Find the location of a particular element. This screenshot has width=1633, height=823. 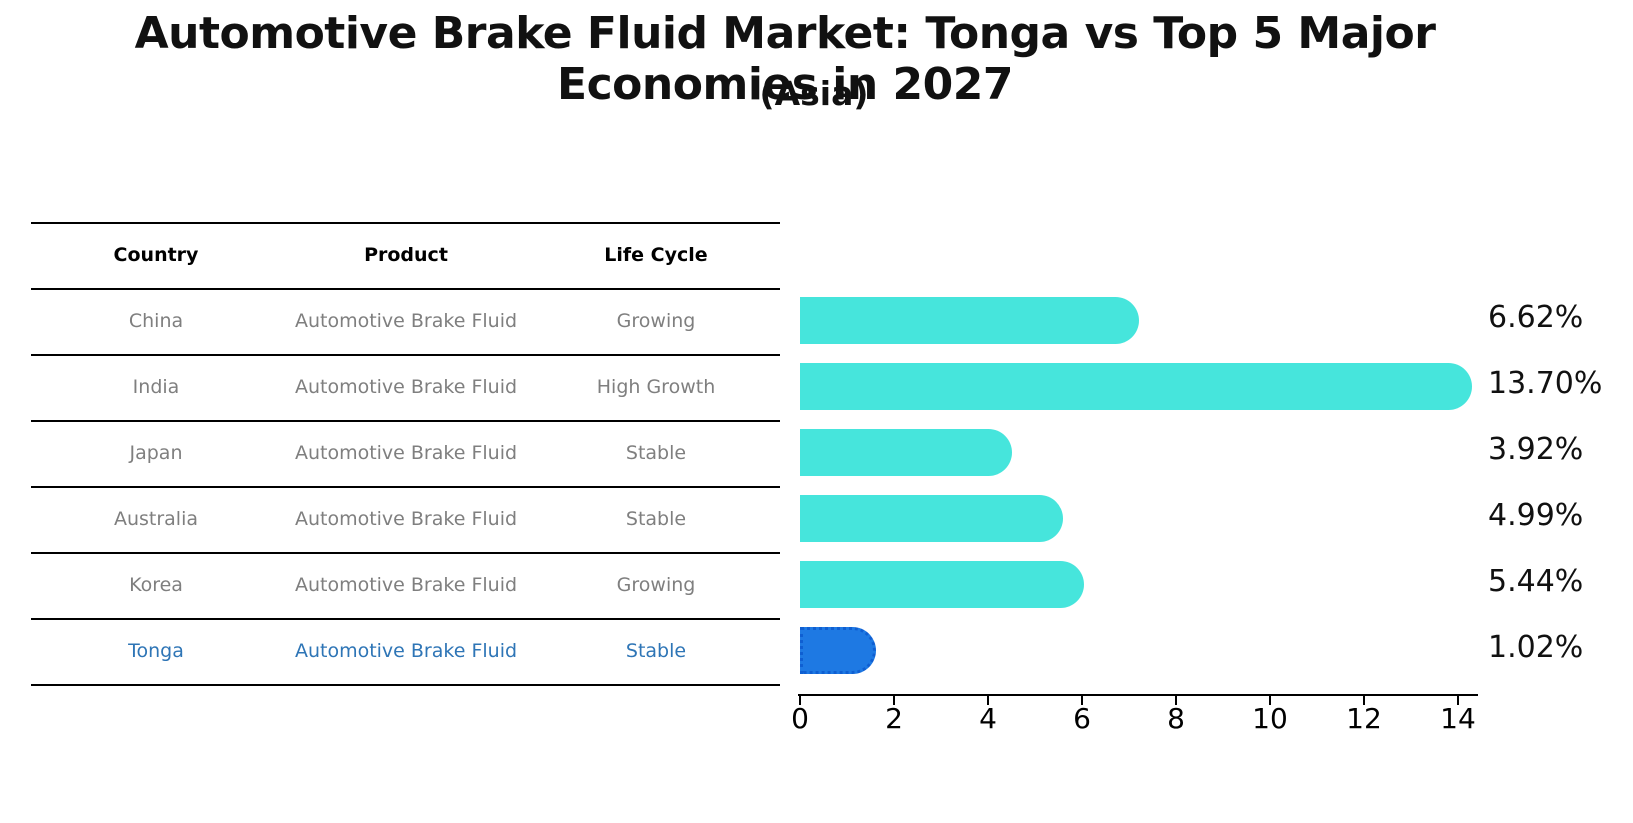

table-row-australia: Australia Automotive Brake Fluid Stable is located at coordinates (406, 519).